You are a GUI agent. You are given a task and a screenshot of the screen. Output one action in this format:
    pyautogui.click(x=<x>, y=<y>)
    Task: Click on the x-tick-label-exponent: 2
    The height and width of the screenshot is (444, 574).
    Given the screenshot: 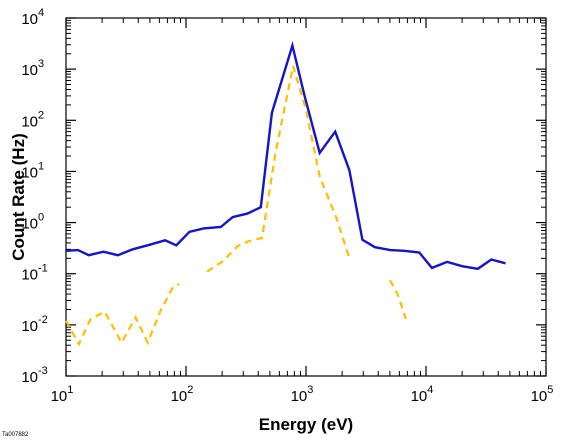 What is the action you would take?
    pyautogui.click(x=190, y=390)
    